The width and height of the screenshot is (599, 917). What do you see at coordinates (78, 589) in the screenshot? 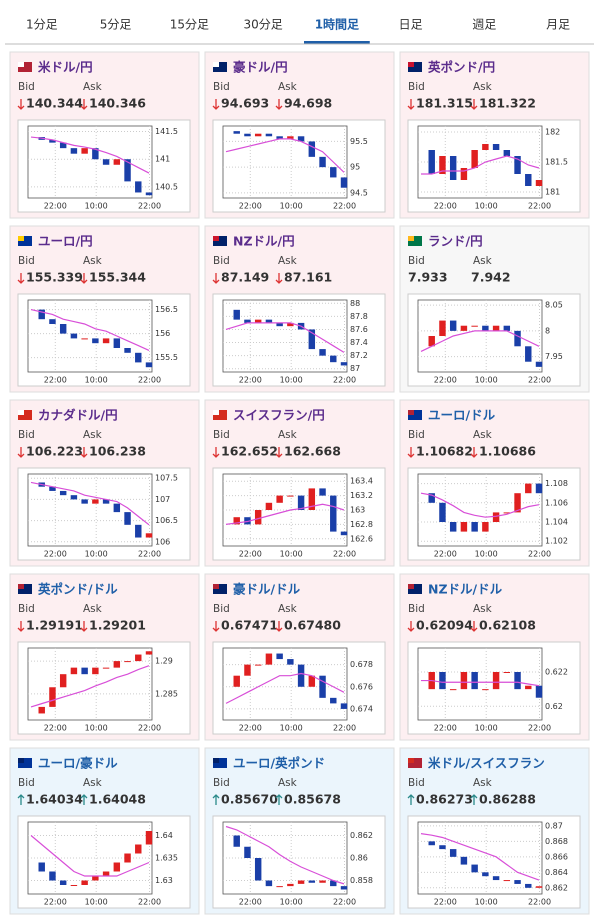
I see `pair-title: 英ポンド/ドル` at bounding box center [78, 589].